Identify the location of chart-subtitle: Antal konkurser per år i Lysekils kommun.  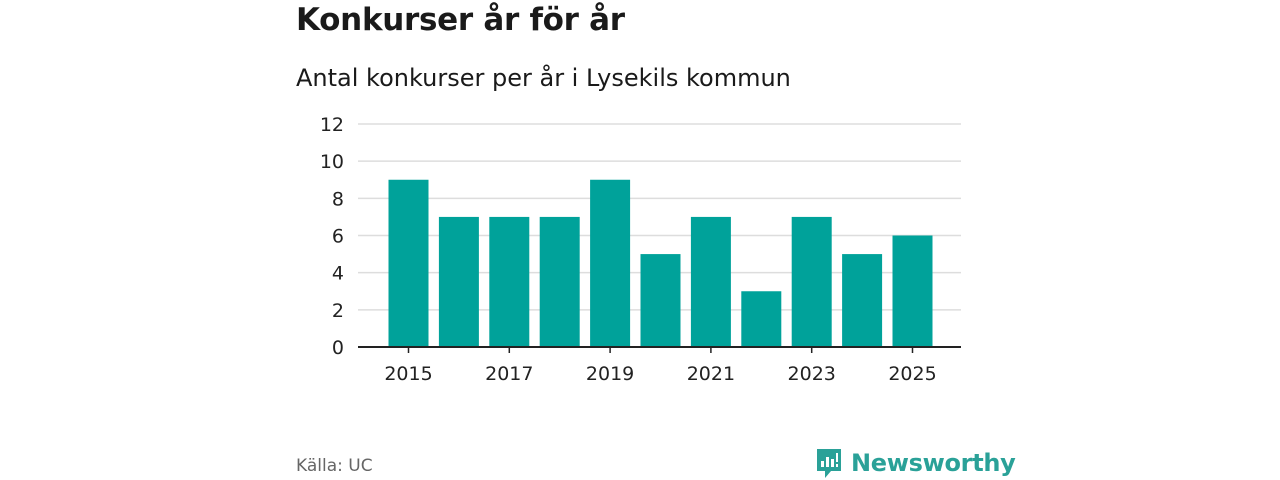
(543, 78).